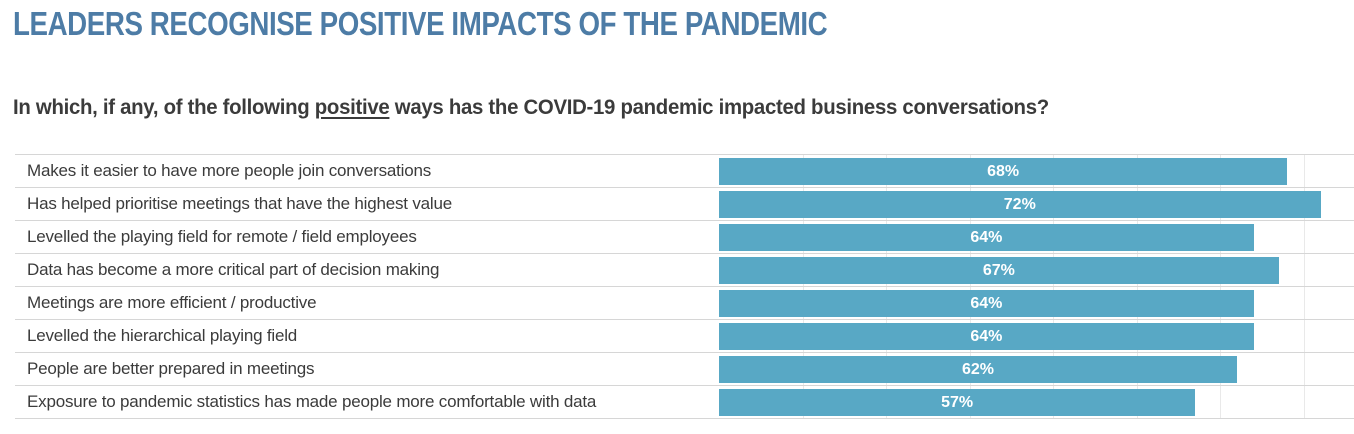  Describe the element at coordinates (171, 368) in the screenshot. I see `category-label: People are better prepared in meetings` at that location.